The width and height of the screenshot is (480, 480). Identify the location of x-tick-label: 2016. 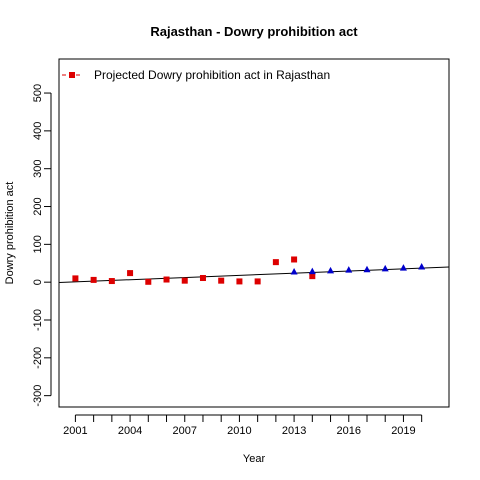
(349, 431).